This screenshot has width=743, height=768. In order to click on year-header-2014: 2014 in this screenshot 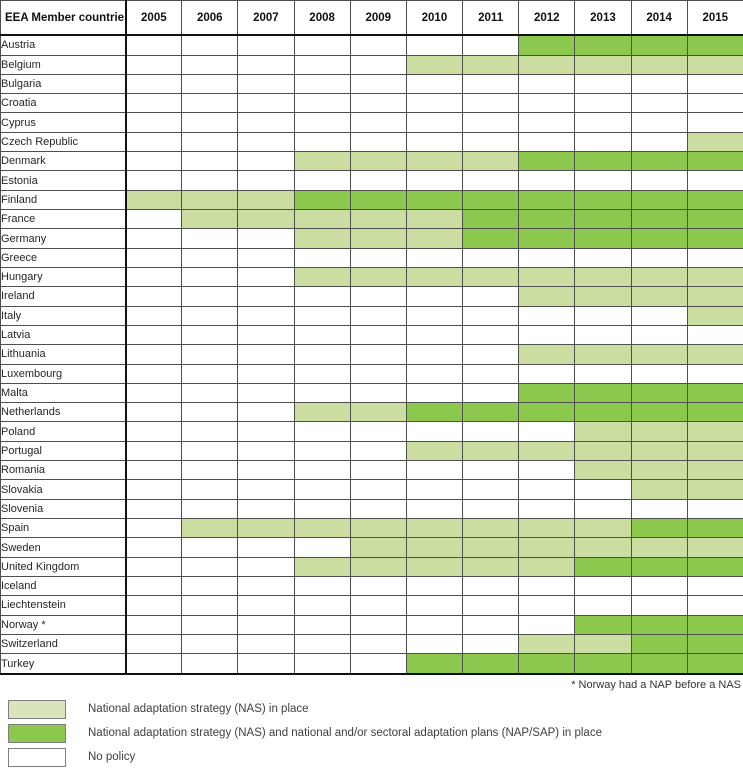, I will do `click(659, 18)`.